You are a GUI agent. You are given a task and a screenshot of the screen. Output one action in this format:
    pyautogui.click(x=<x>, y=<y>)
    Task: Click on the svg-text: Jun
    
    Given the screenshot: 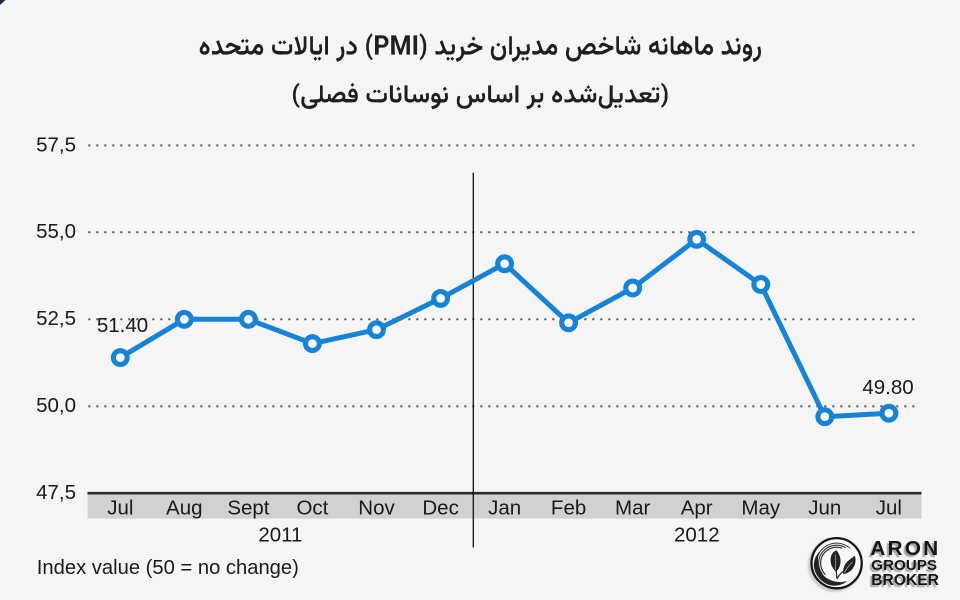 What is the action you would take?
    pyautogui.click(x=824, y=507)
    